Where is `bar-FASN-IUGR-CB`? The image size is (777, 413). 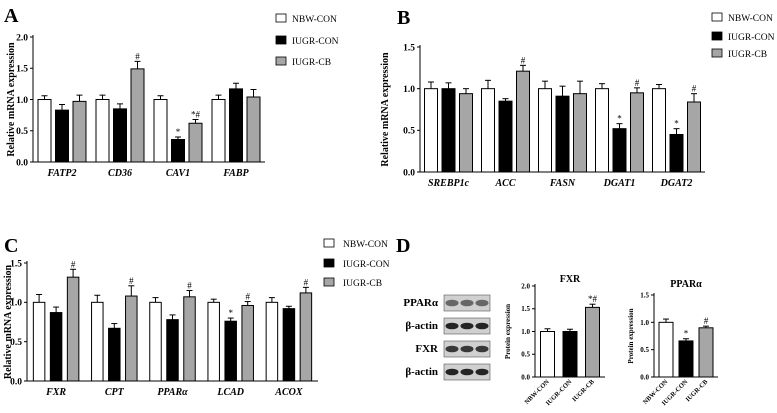 bar-FASN-IUGR-CB is located at coordinates (580, 133).